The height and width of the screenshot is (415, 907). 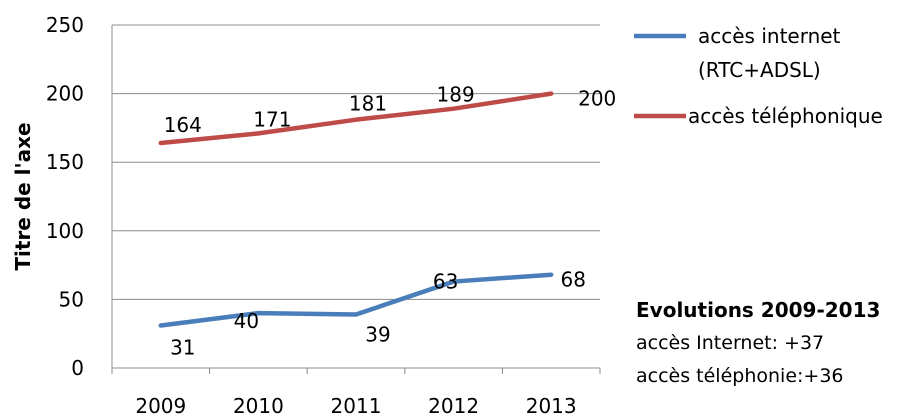 What do you see at coordinates (572, 280) in the screenshot?
I see `data-label: 68` at bounding box center [572, 280].